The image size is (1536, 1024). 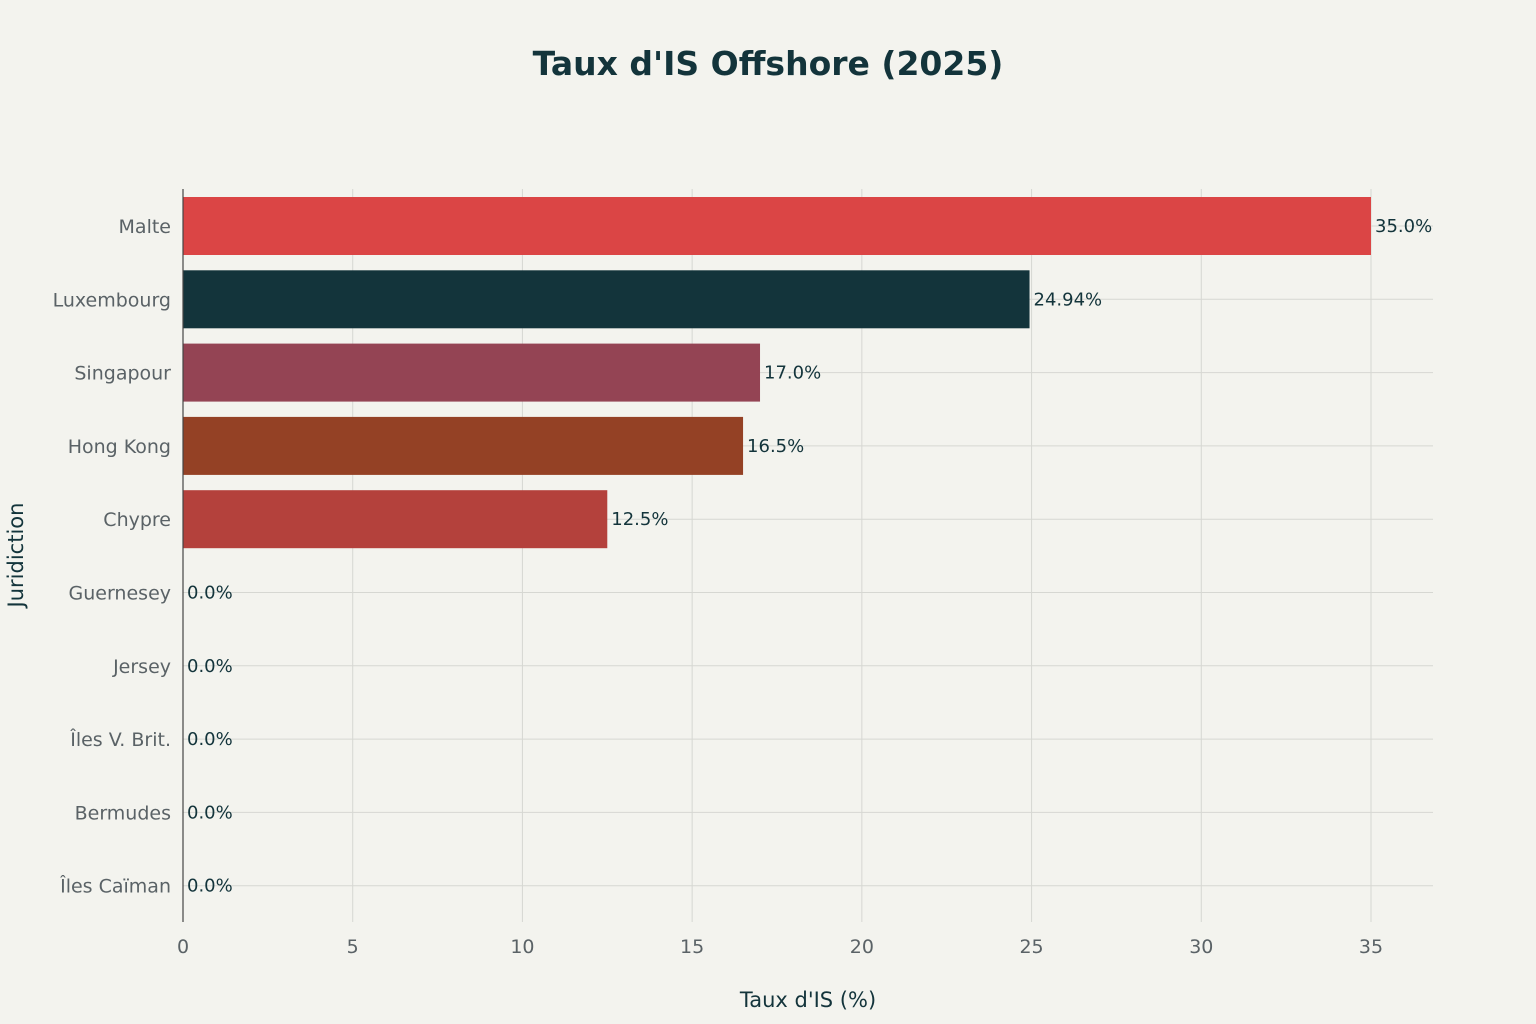 What do you see at coordinates (807, 1000) in the screenshot?
I see `x-axis-title: Taux d'IS (%)` at bounding box center [807, 1000].